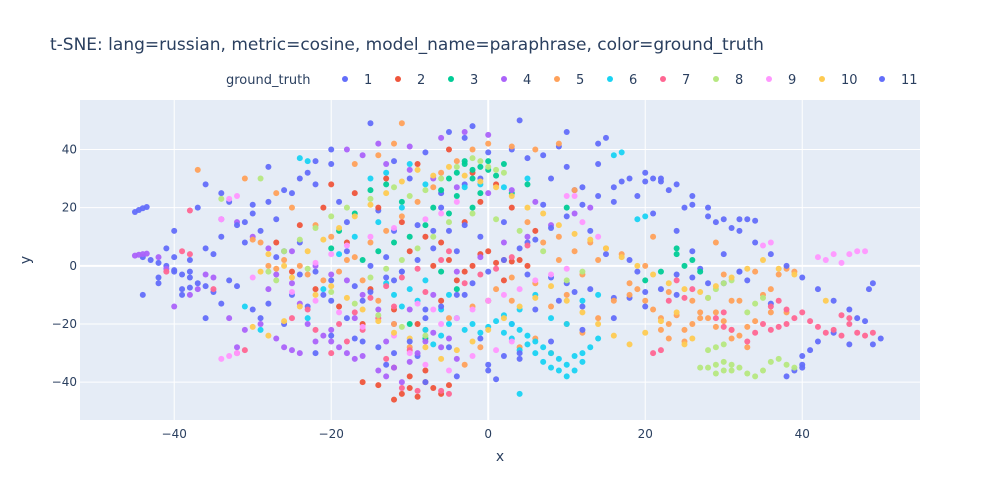 This screenshot has width=1000, height=500. Describe the element at coordinates (516, 80) in the screenshot. I see `legend-item-4: 4` at that location.